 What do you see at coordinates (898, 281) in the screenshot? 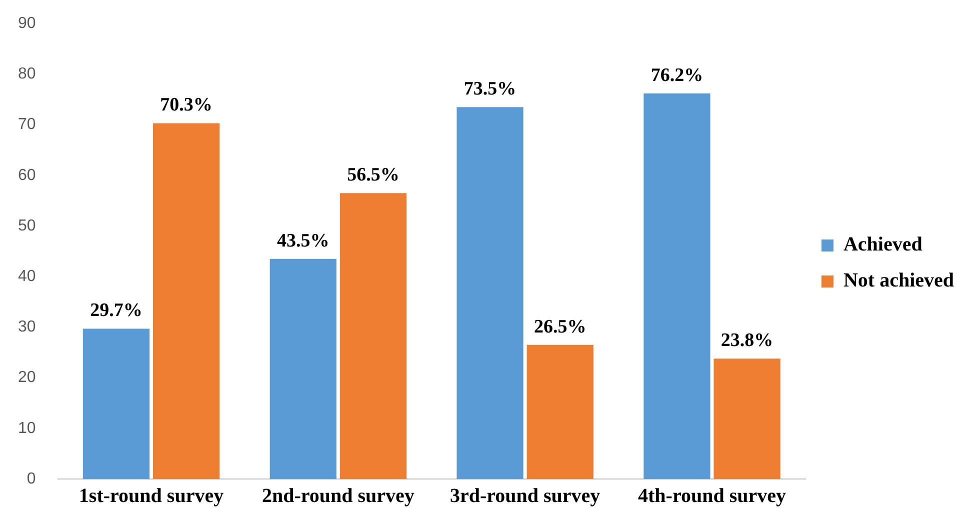
I see `legend-label: Not achieved` at bounding box center [898, 281].